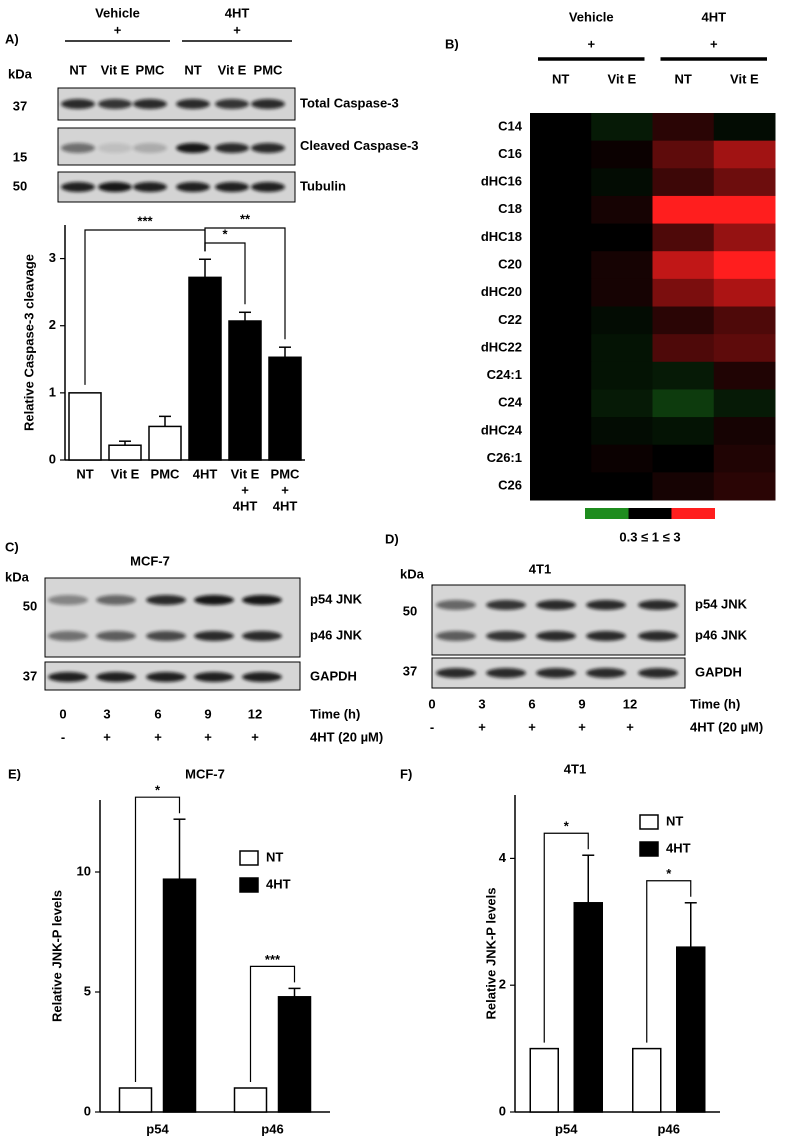  Describe the element at coordinates (558, 620) in the screenshot. I see `blot-box` at that location.